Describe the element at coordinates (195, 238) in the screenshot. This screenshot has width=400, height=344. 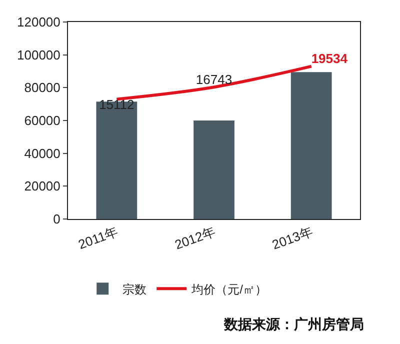
I see `x-tick-label: 2012年` at that location.